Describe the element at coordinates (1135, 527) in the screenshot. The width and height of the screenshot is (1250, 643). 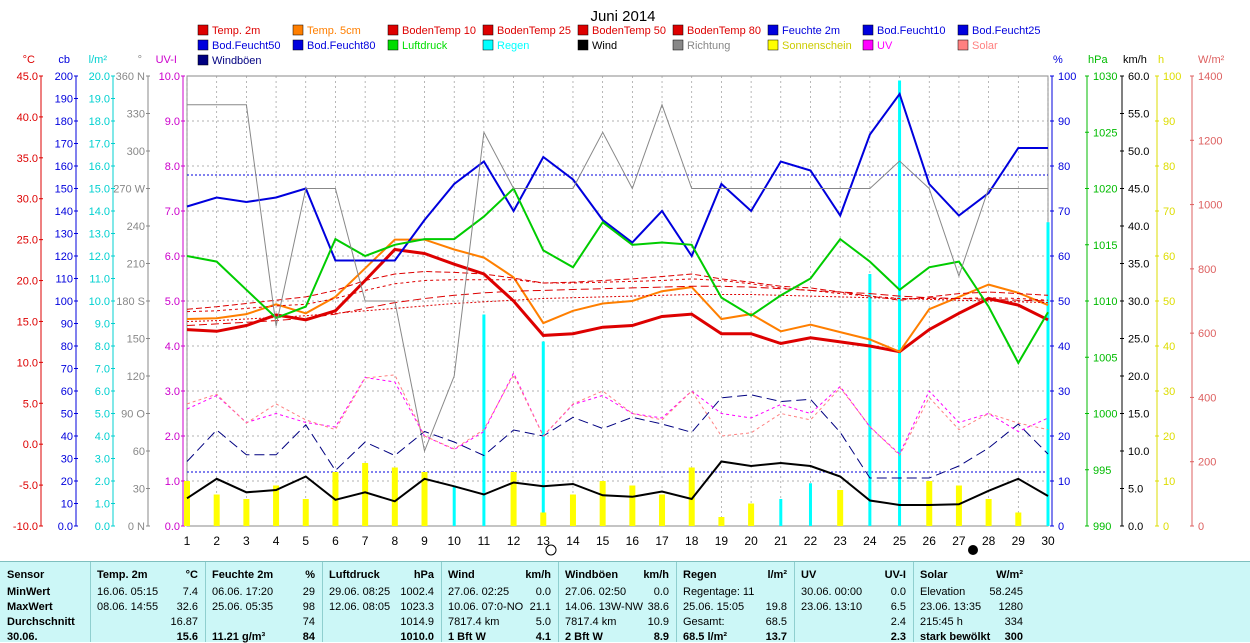
I see `right-axis-tick-label: 0.0` at that location.